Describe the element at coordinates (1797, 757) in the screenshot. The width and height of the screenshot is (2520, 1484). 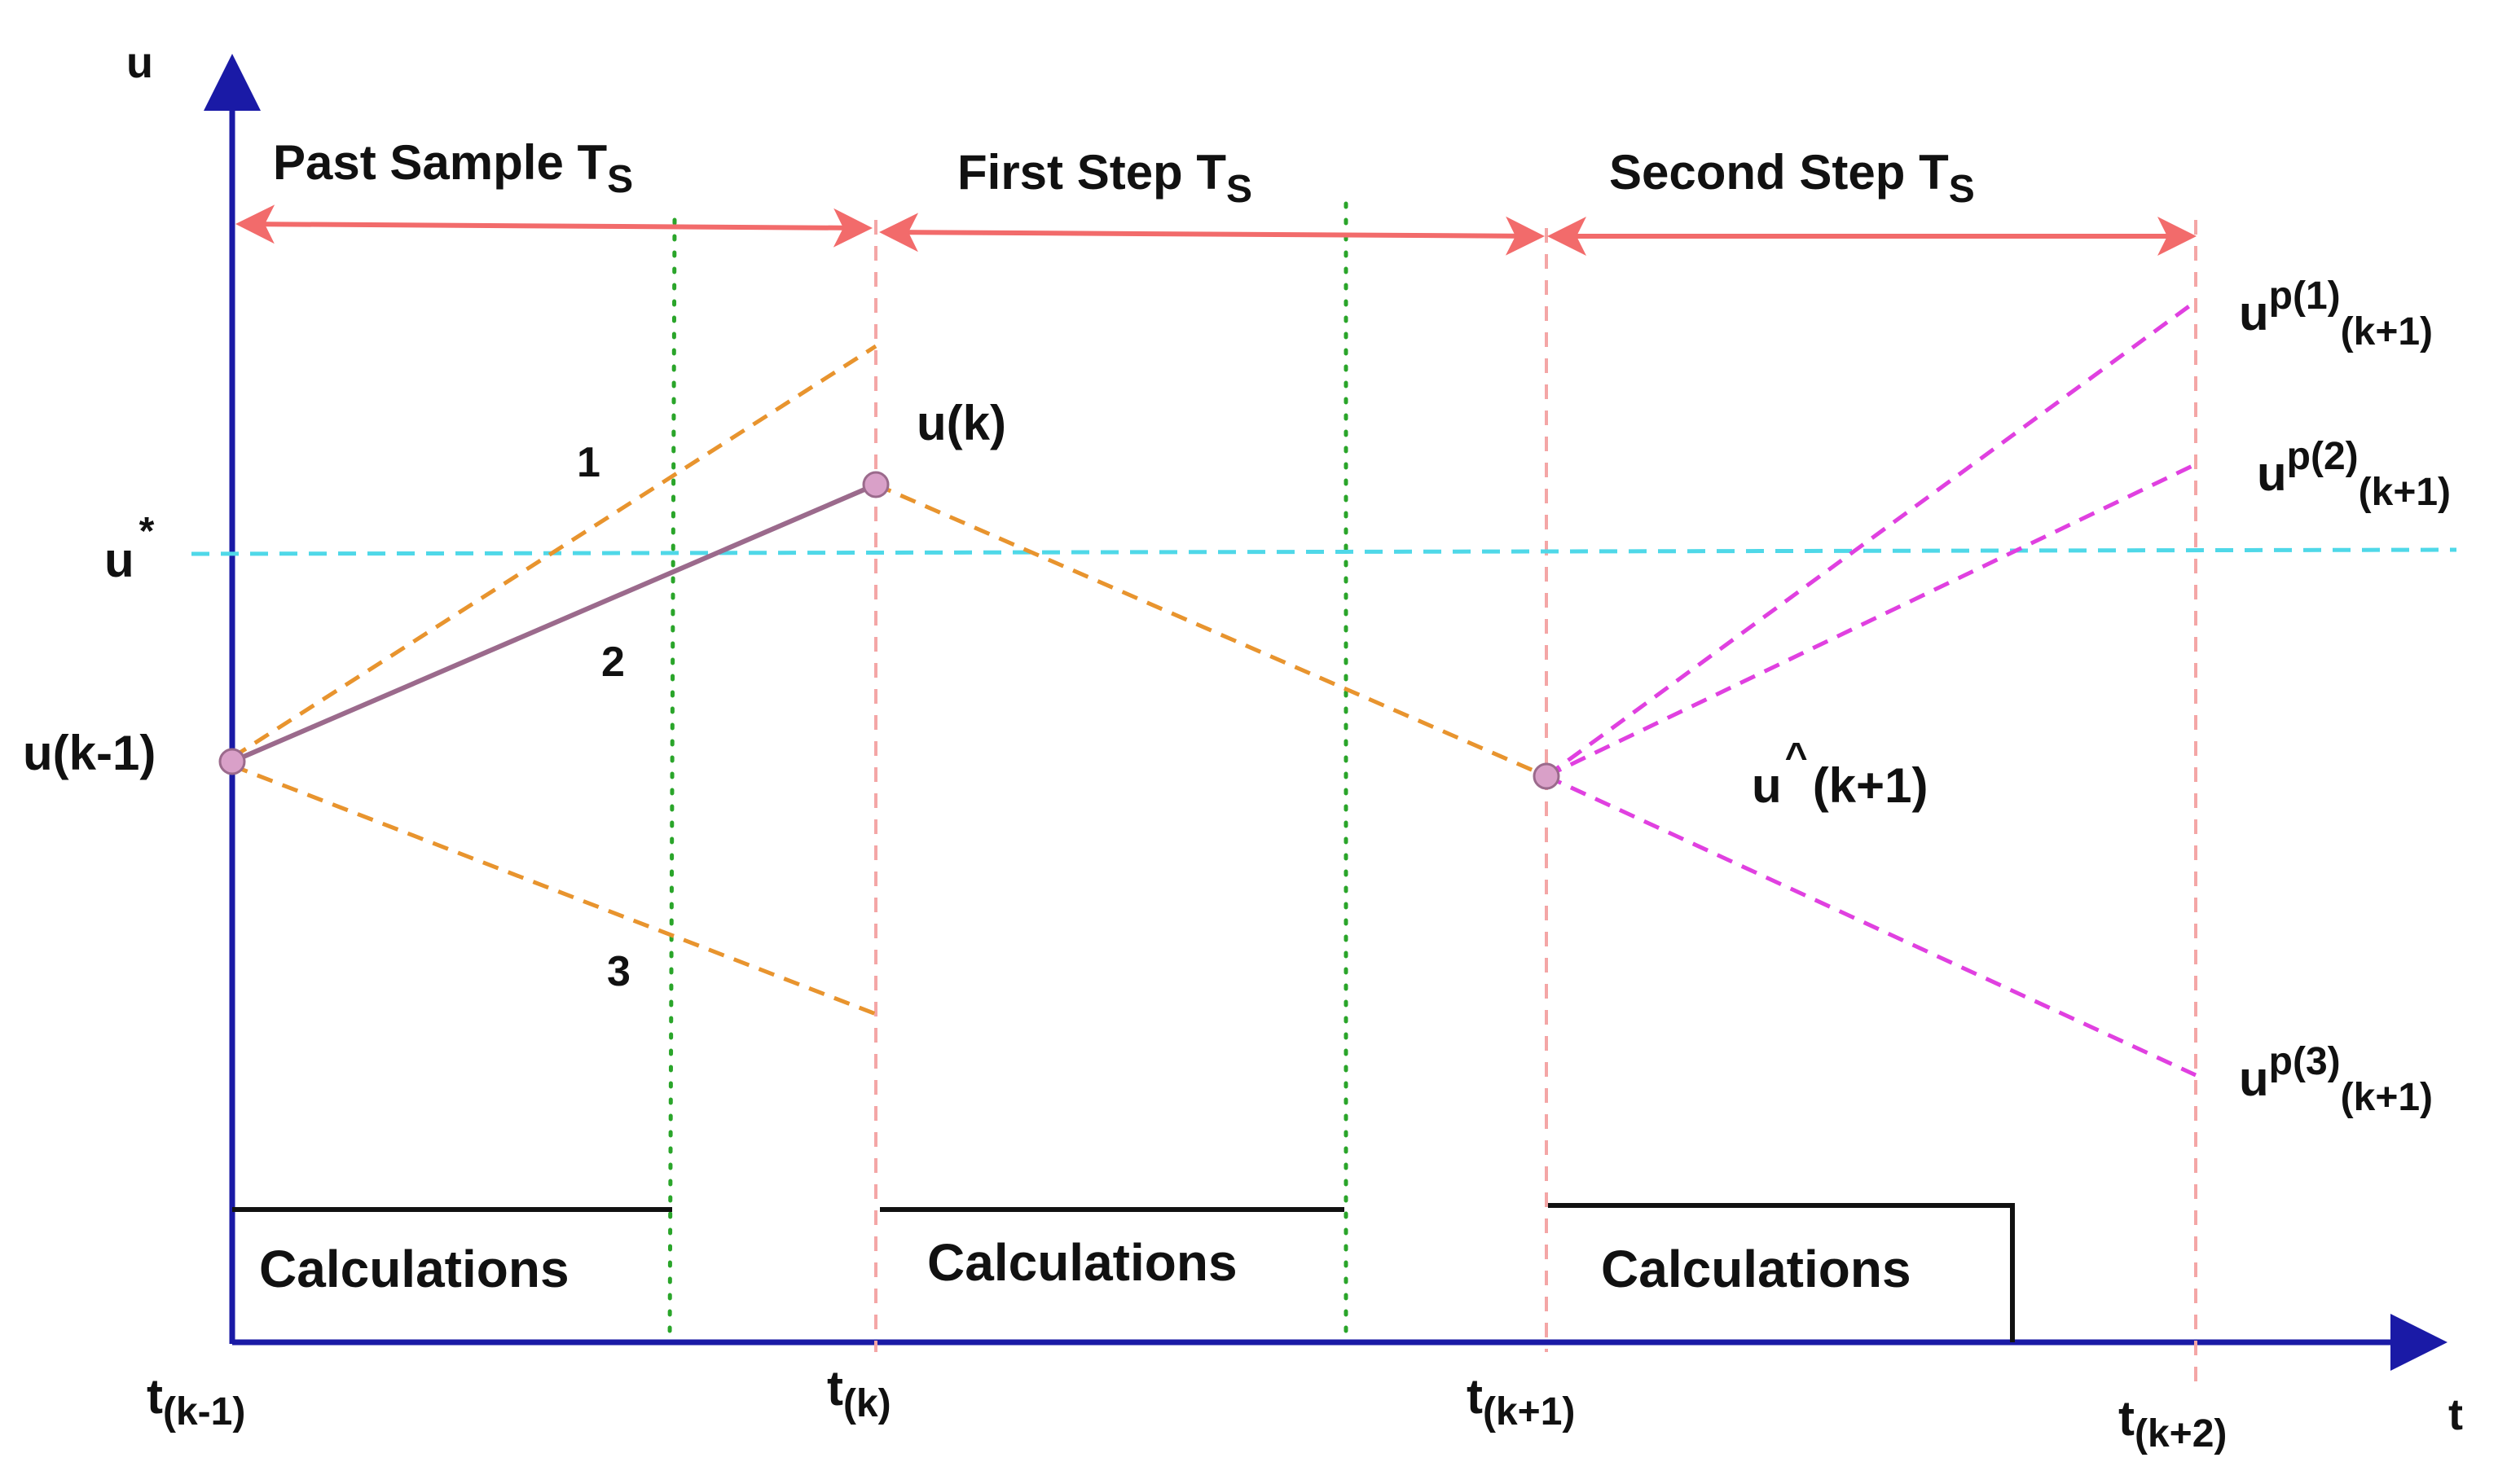
I see `label-u-hat-sup: ^` at that location.